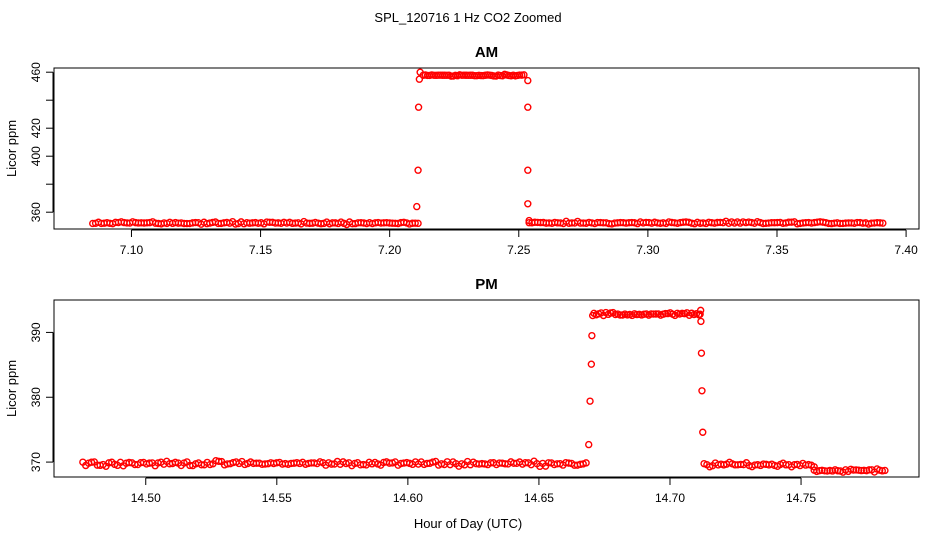 This screenshot has height=545, width=936. What do you see at coordinates (277, 498) in the screenshot?
I see `pm-x-tick-label: 14.55` at bounding box center [277, 498].